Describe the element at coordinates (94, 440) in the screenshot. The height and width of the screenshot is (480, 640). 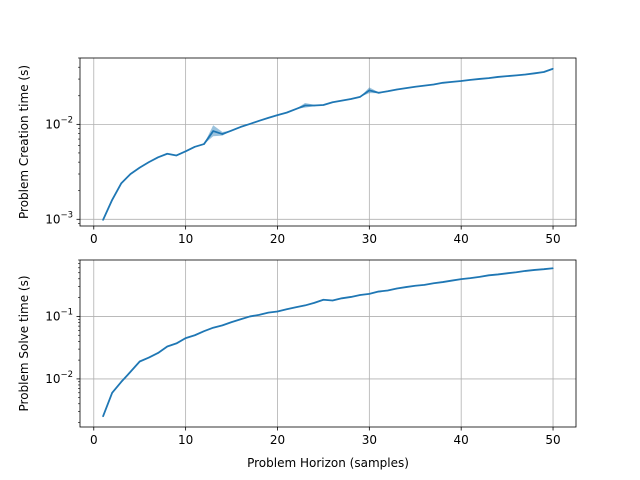
I see `solve-time-xtick-label: 0` at that location.